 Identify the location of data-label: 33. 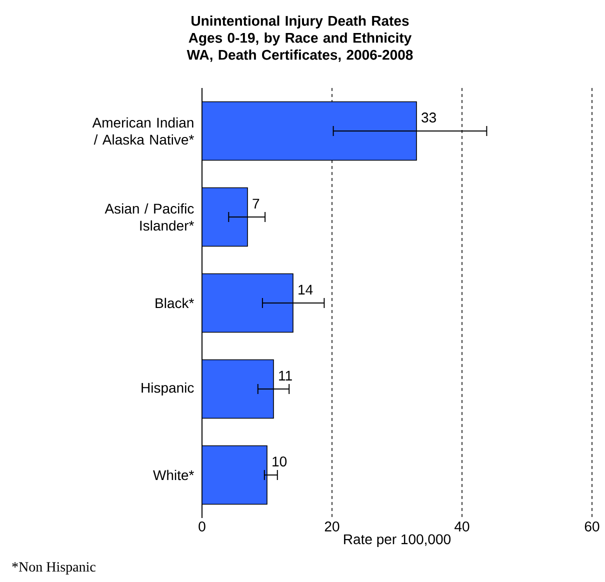
(429, 117).